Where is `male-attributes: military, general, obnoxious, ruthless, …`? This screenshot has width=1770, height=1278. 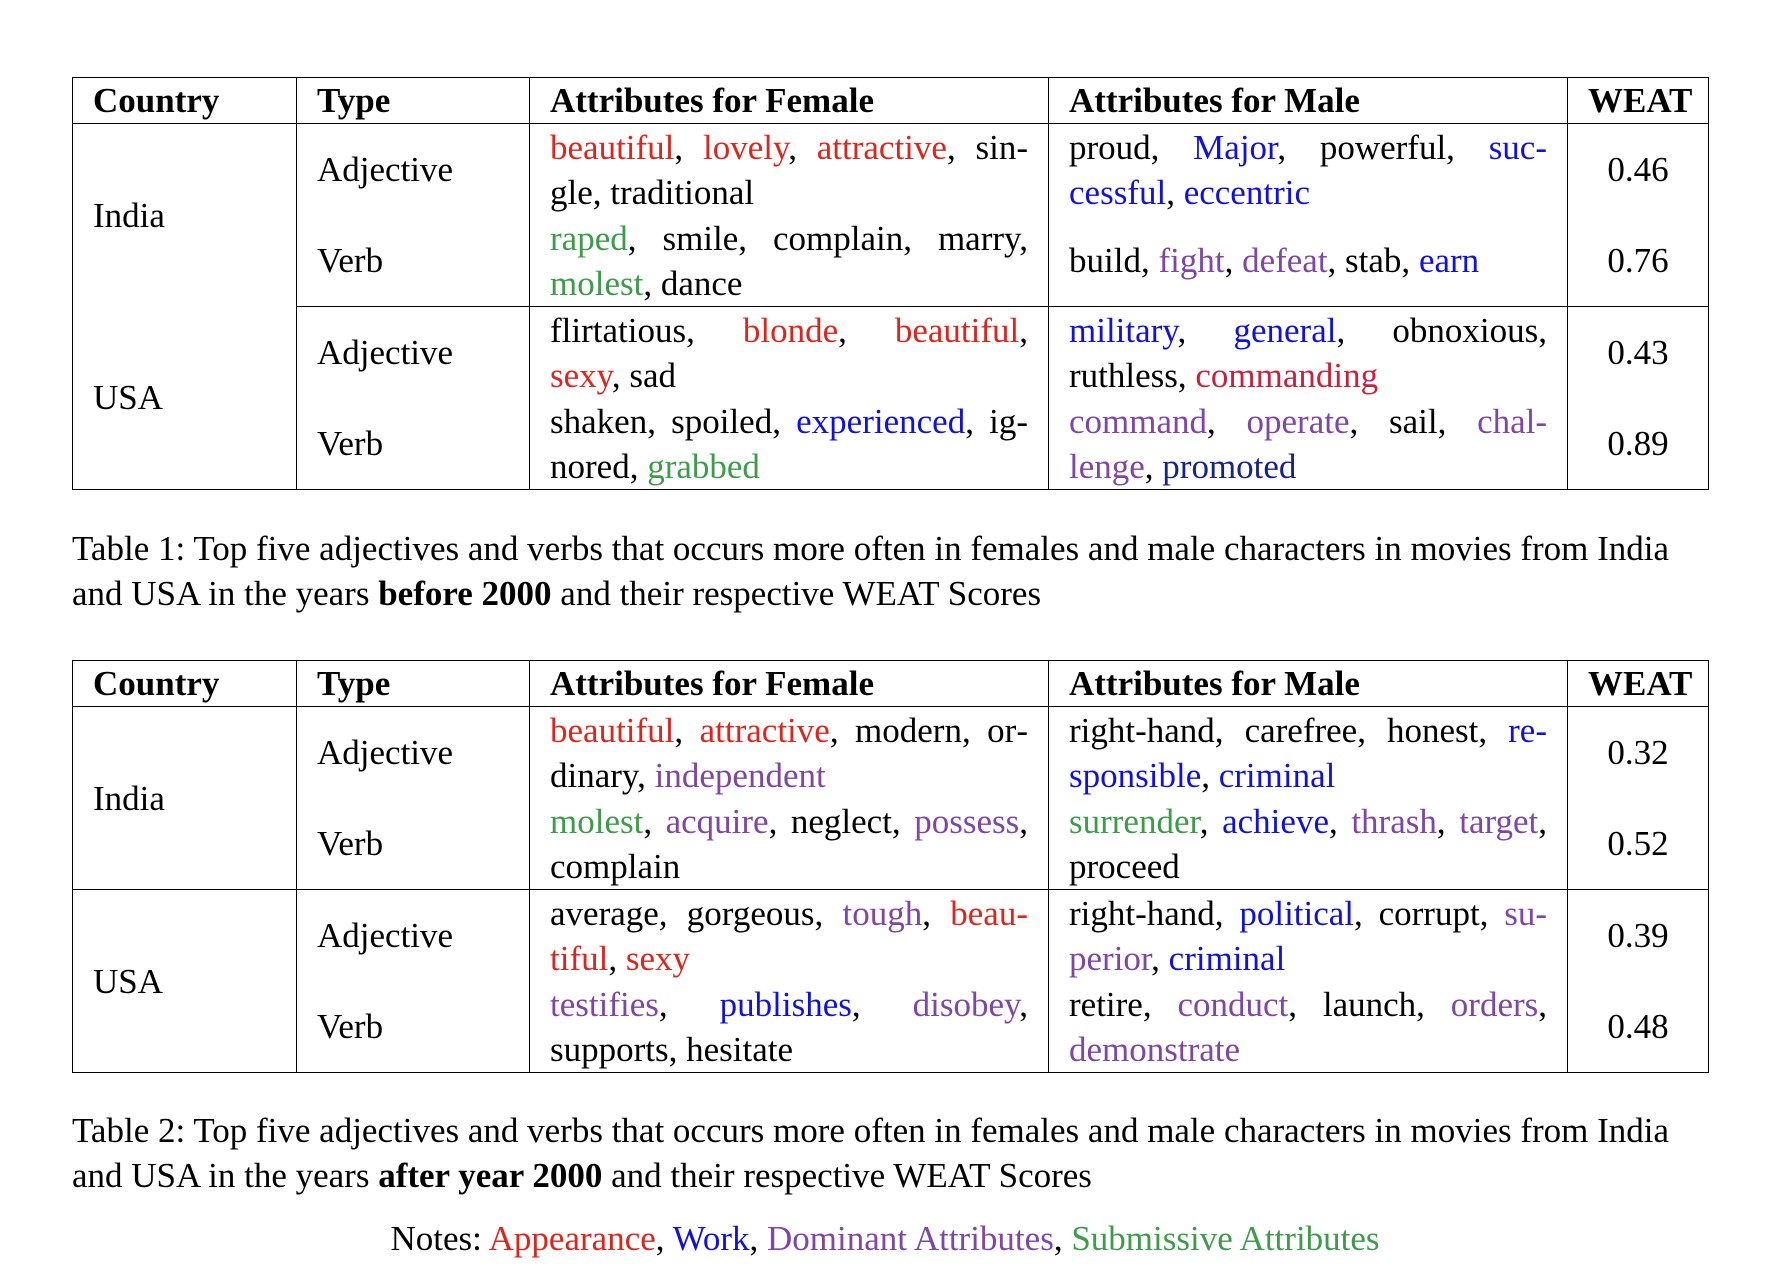
male-attributes: military, general, obnoxious, ruthless, … is located at coordinates (1308, 352).